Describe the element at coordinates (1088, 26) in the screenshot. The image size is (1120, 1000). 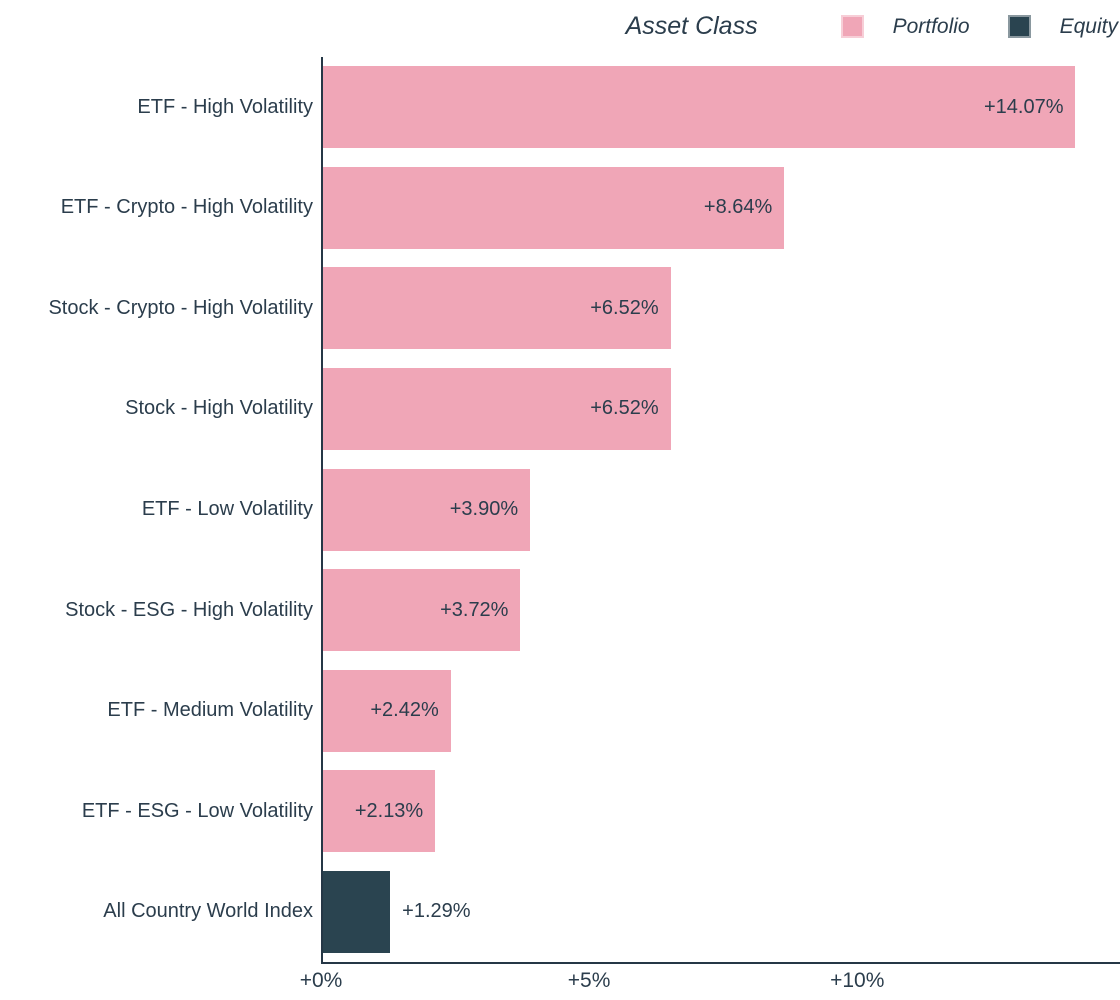
I see `legend-item-label: Equity` at that location.